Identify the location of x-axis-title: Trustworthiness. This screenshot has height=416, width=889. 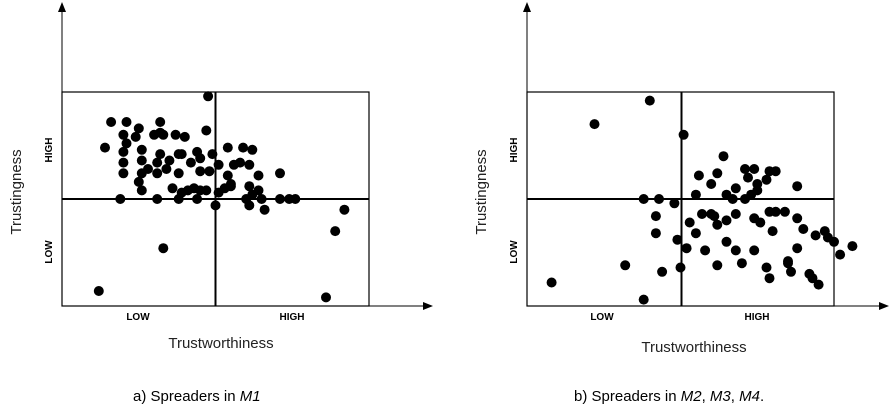
(693, 347).